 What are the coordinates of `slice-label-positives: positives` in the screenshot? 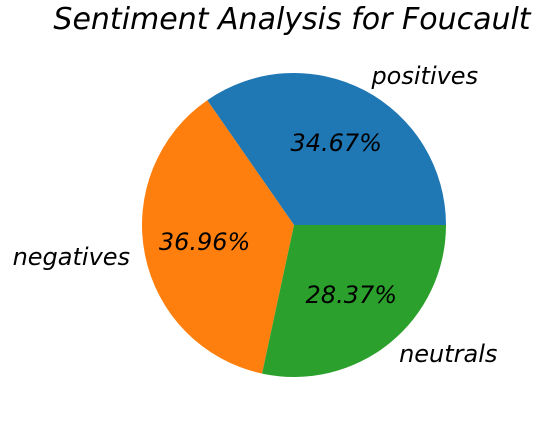 It's located at (424, 76).